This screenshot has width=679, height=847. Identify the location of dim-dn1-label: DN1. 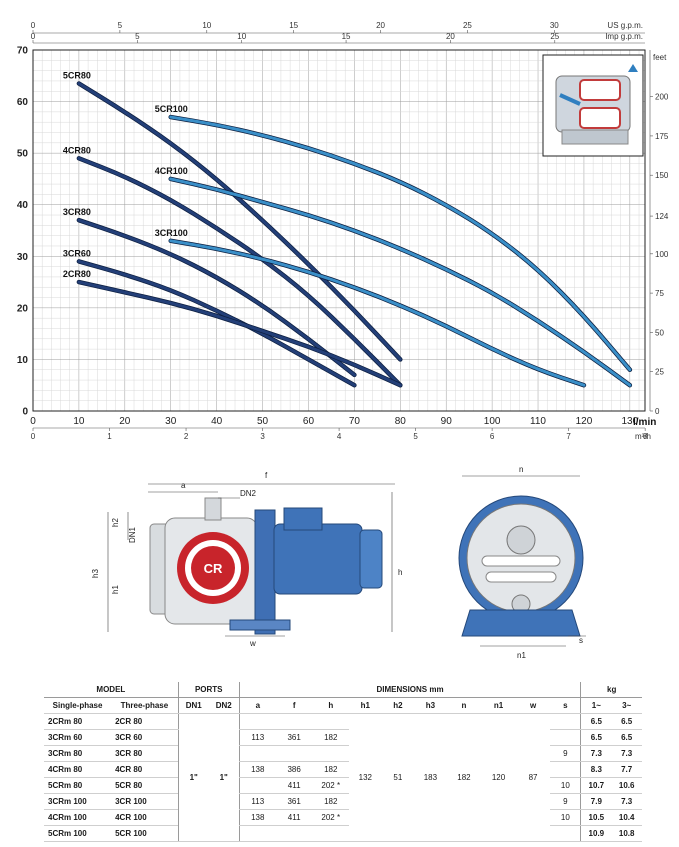
(132, 534).